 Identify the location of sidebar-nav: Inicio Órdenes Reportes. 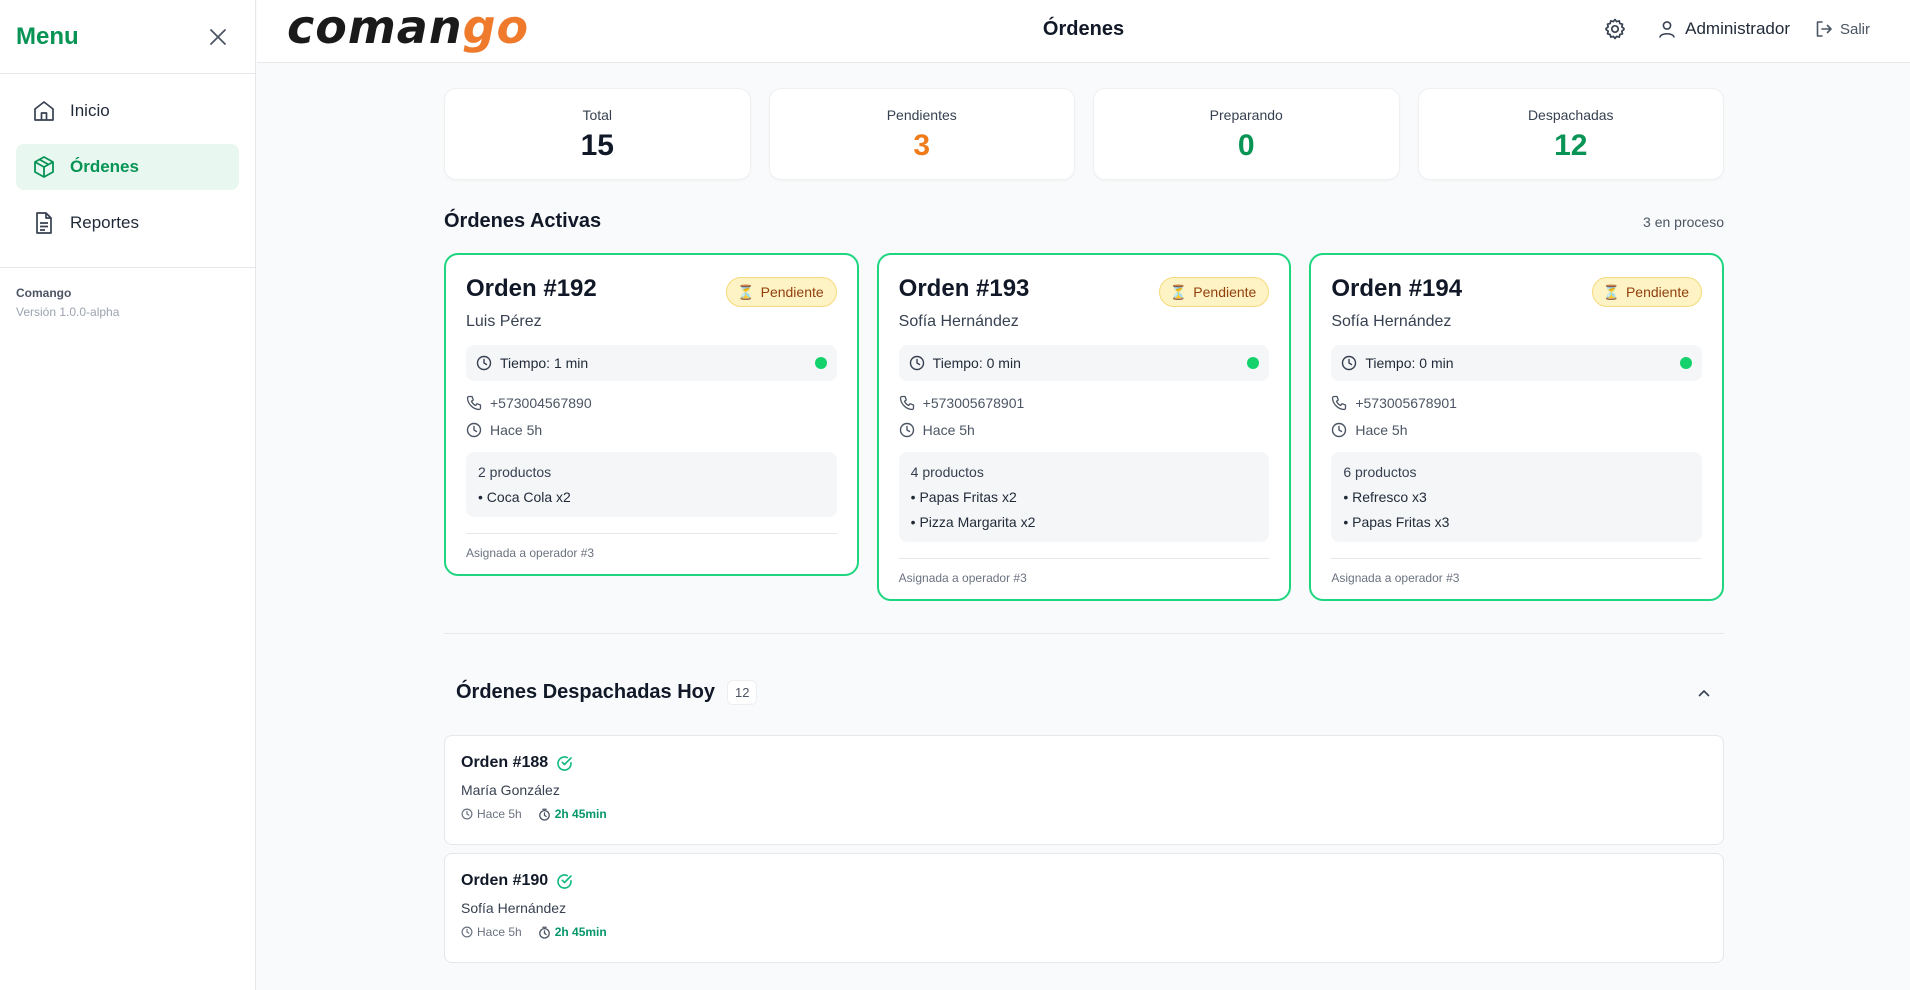
(127, 171).